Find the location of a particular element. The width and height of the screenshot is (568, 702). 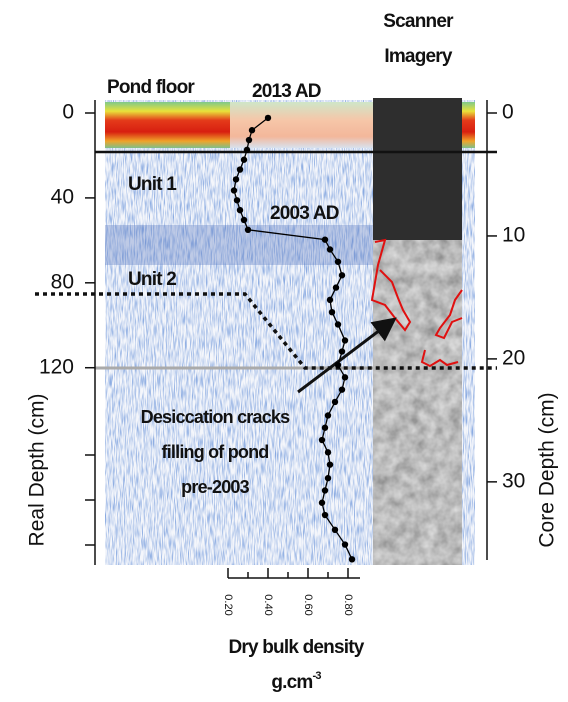

y-tick-label: 40 is located at coordinates (62, 196).